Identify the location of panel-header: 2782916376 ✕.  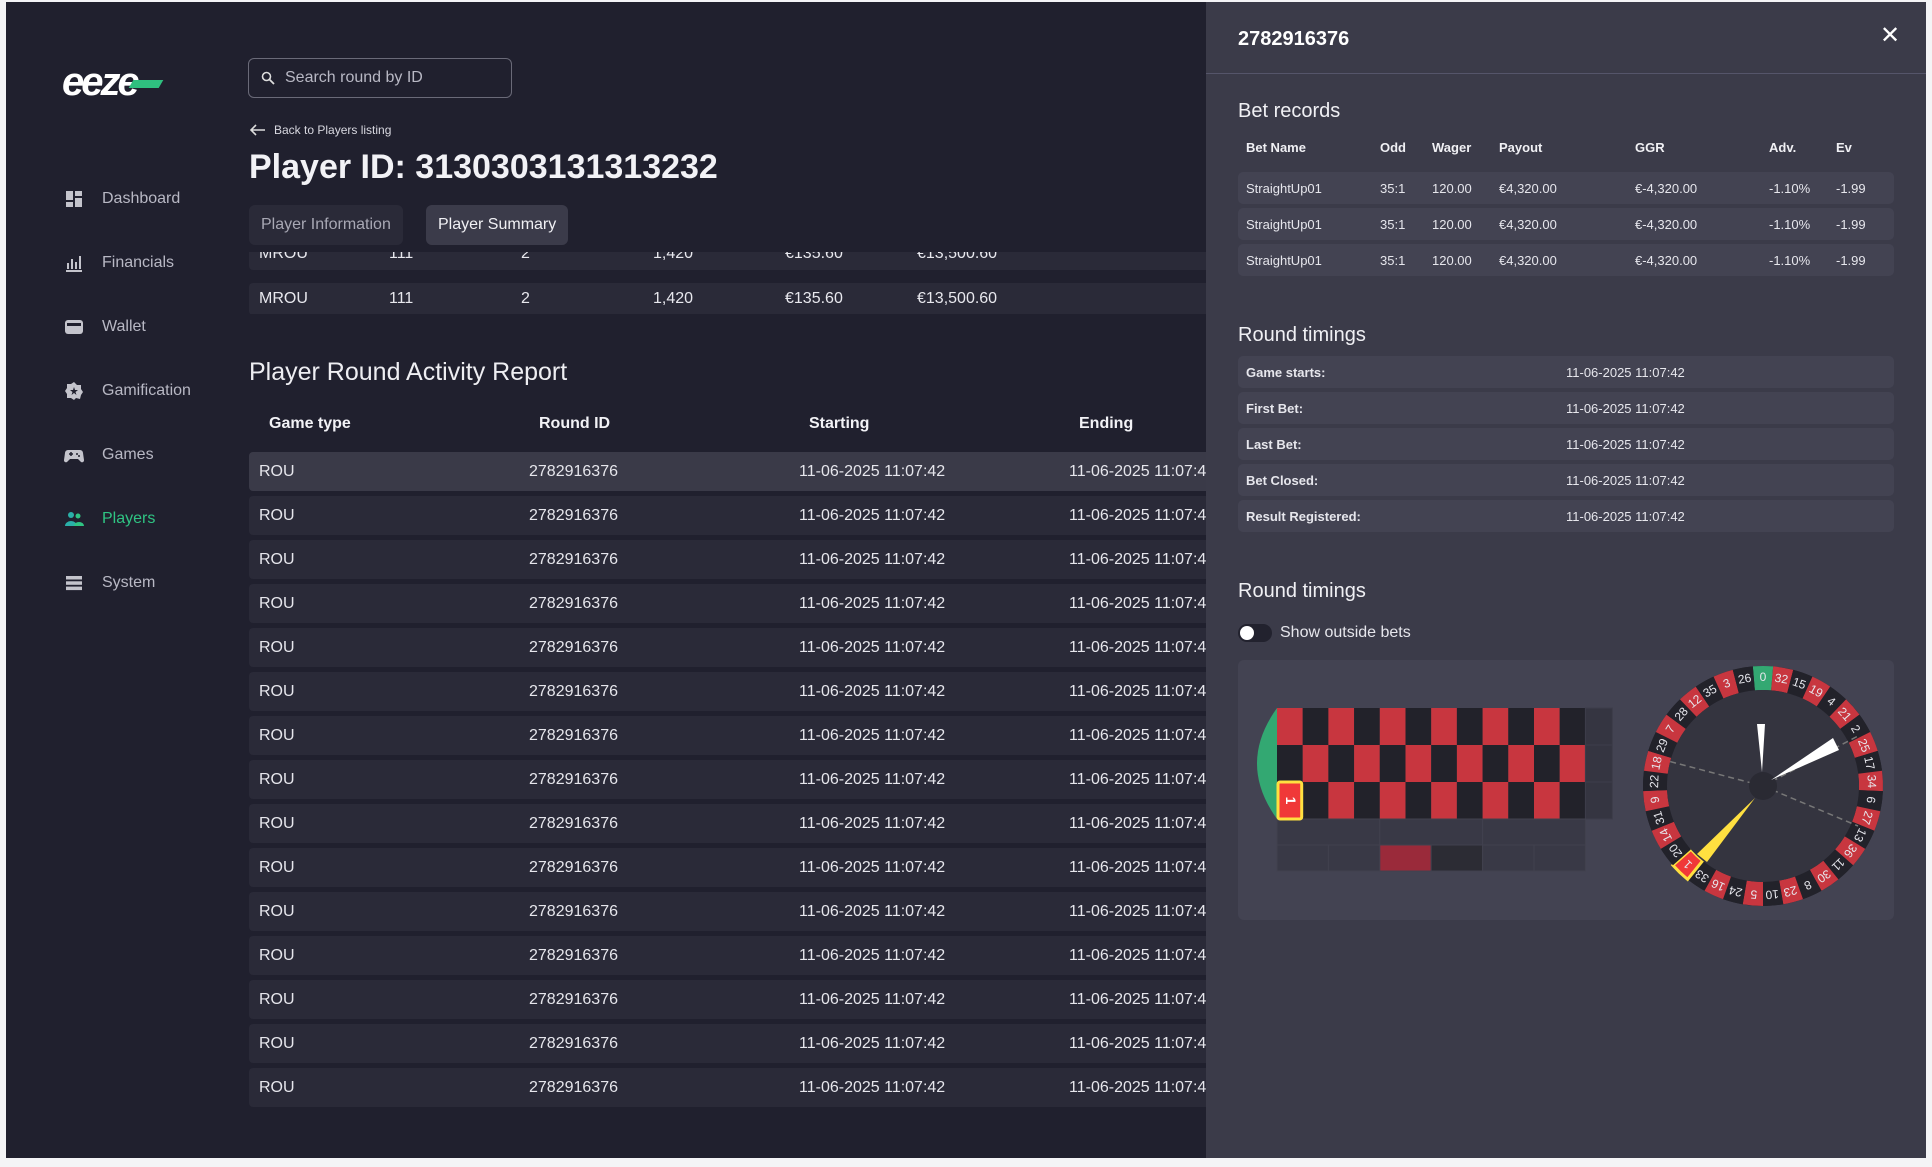
(1566, 38).